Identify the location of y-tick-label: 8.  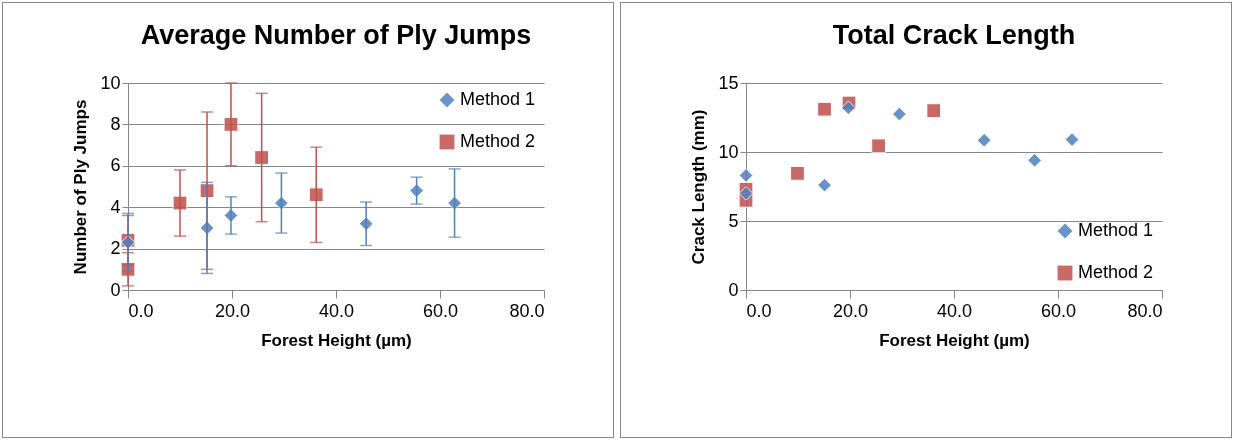
(115, 123).